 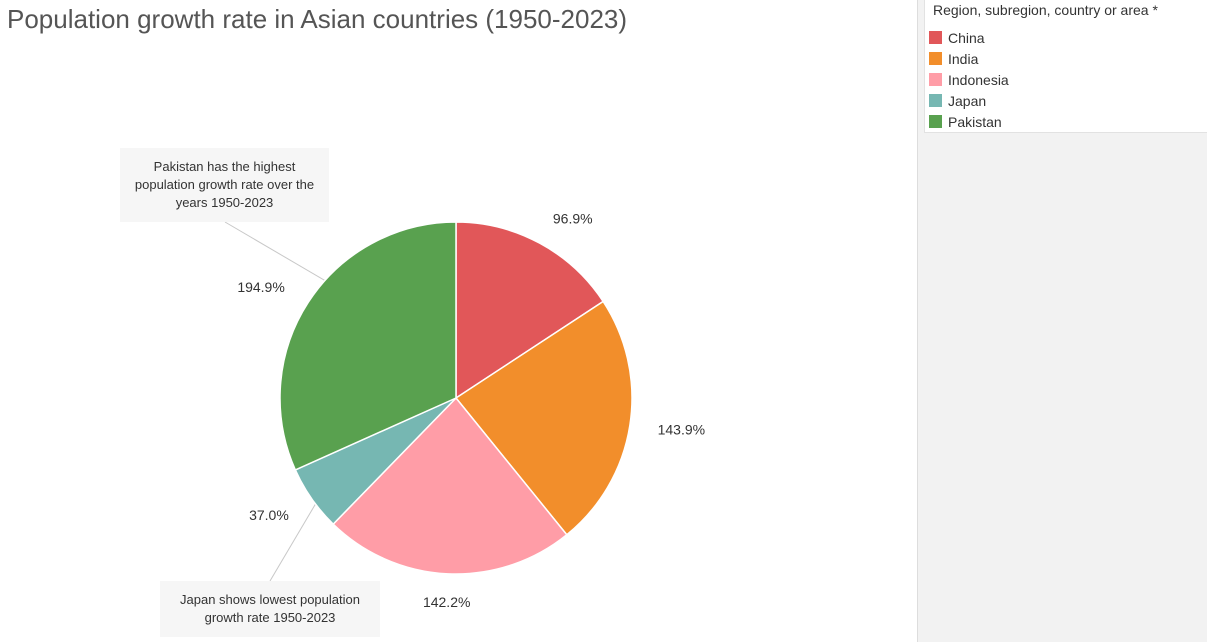 I want to click on legend-item-india: India, so click(x=1066, y=58).